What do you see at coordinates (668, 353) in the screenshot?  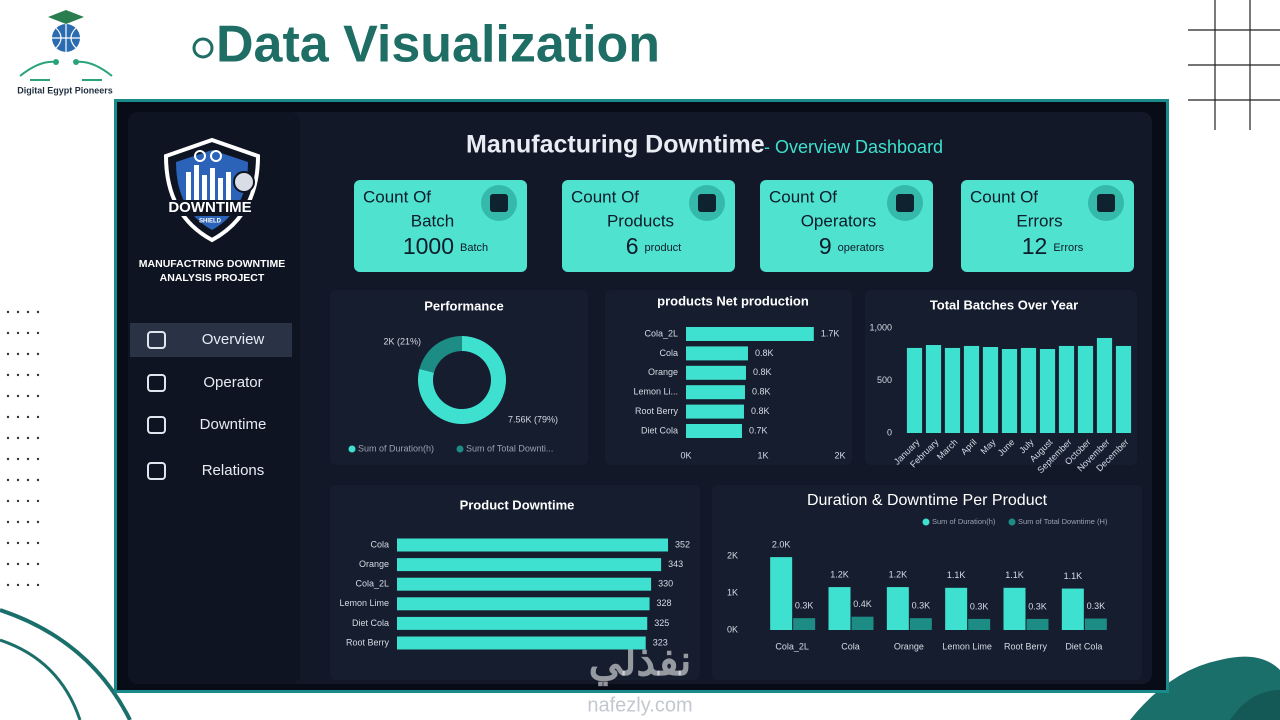 I see `y-tick-label: Cola` at bounding box center [668, 353].